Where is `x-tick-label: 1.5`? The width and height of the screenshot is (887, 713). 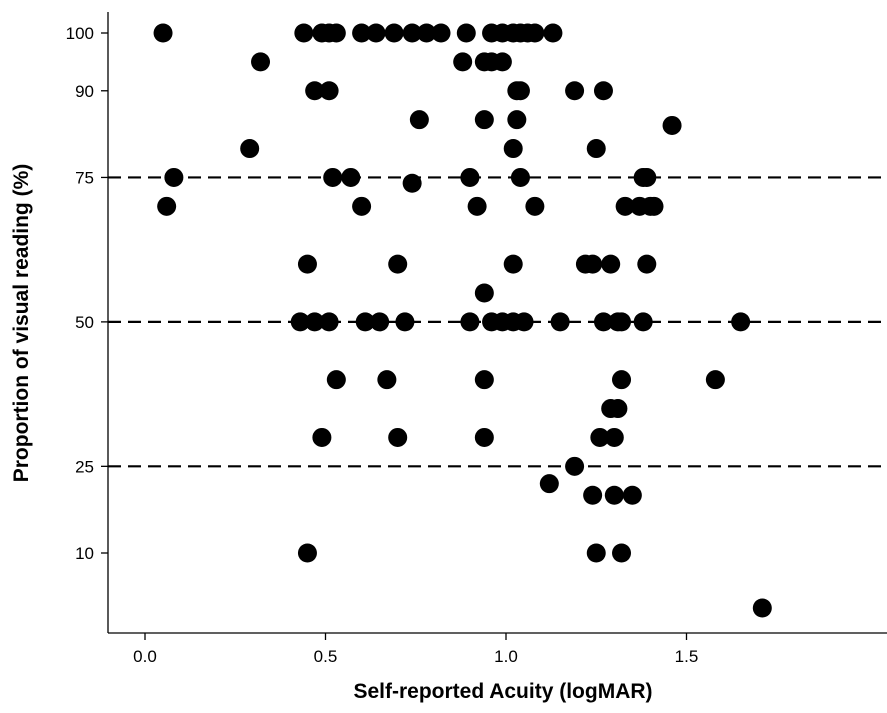
x-tick-label: 1.5 is located at coordinates (687, 656).